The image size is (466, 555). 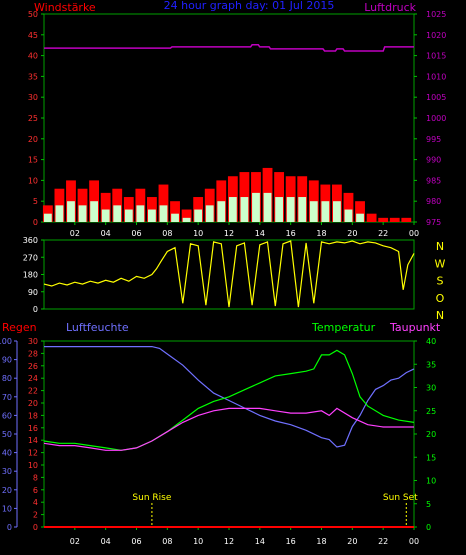 What do you see at coordinates (33, 118) in the screenshot?
I see `wind-speed-ticks: 0 5 10 15 20 25 30 35 40 45 50` at bounding box center [33, 118].